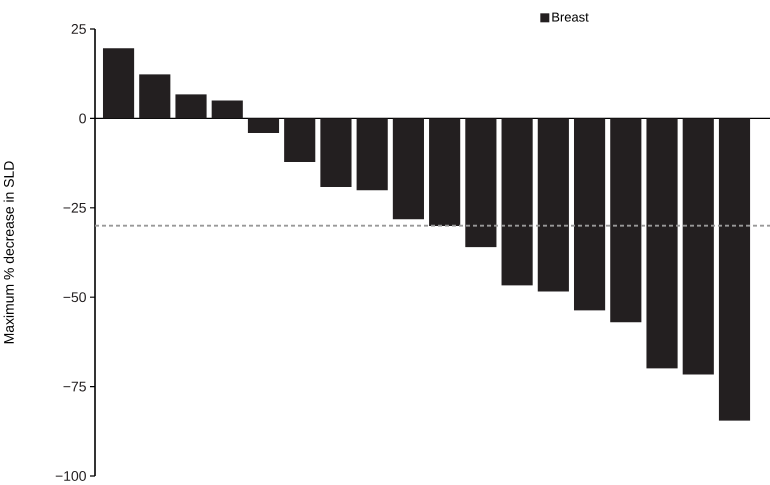 The image size is (770, 485). I want to click on y-tick-label: −50, so click(75, 297).